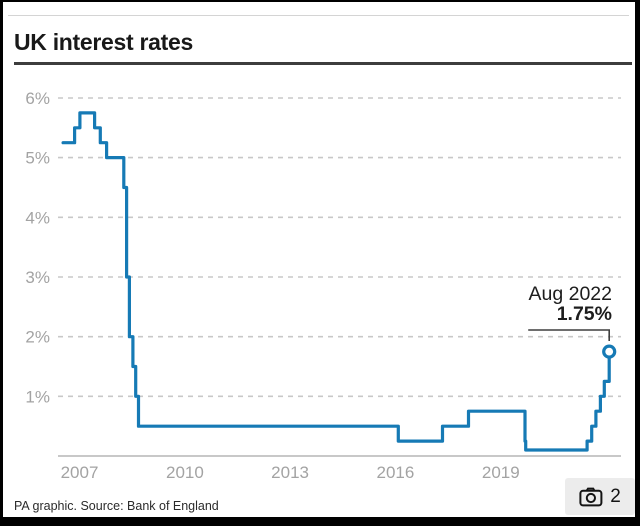 The image size is (640, 526). Describe the element at coordinates (37, 337) in the screenshot. I see `y-tick-label: 2%` at that location.